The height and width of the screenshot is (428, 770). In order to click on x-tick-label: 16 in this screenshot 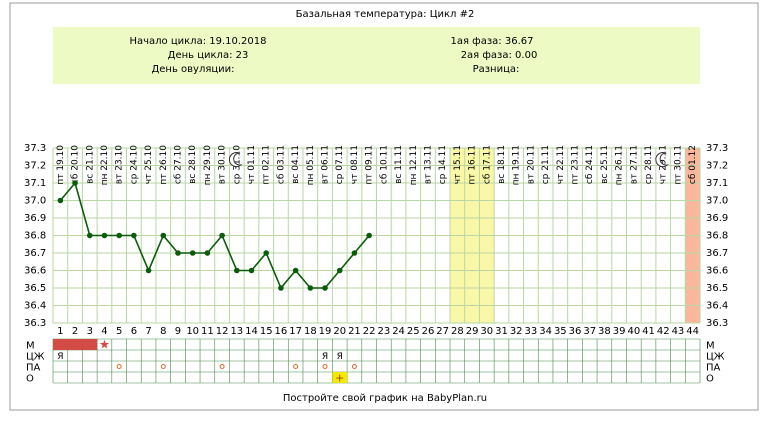, I will do `click(281, 331)`.